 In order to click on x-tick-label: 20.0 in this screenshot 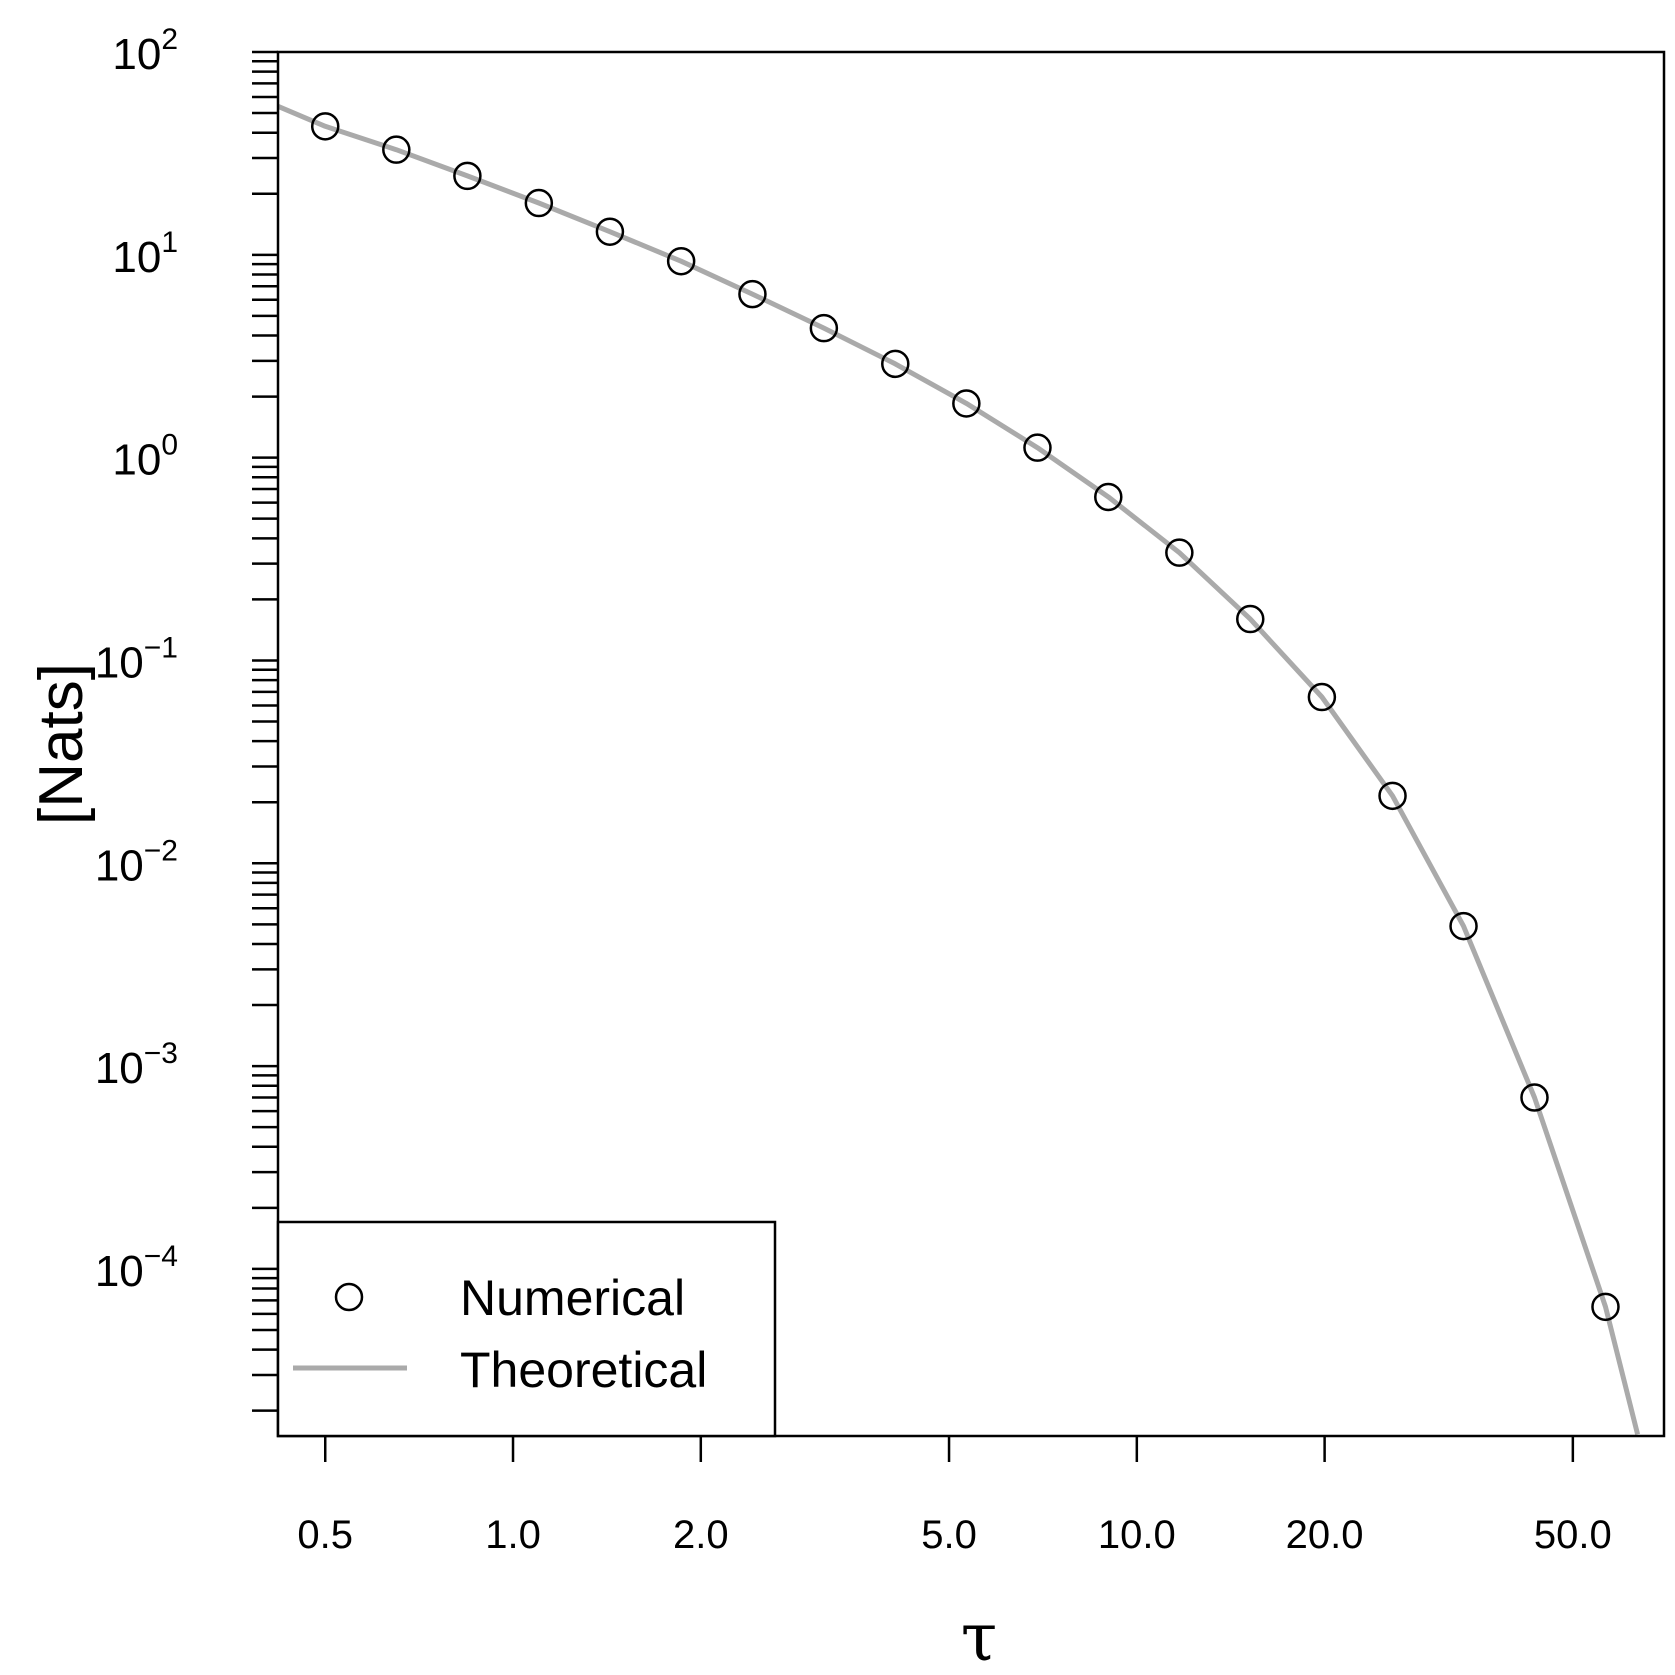, I will do `click(1325, 1535)`.